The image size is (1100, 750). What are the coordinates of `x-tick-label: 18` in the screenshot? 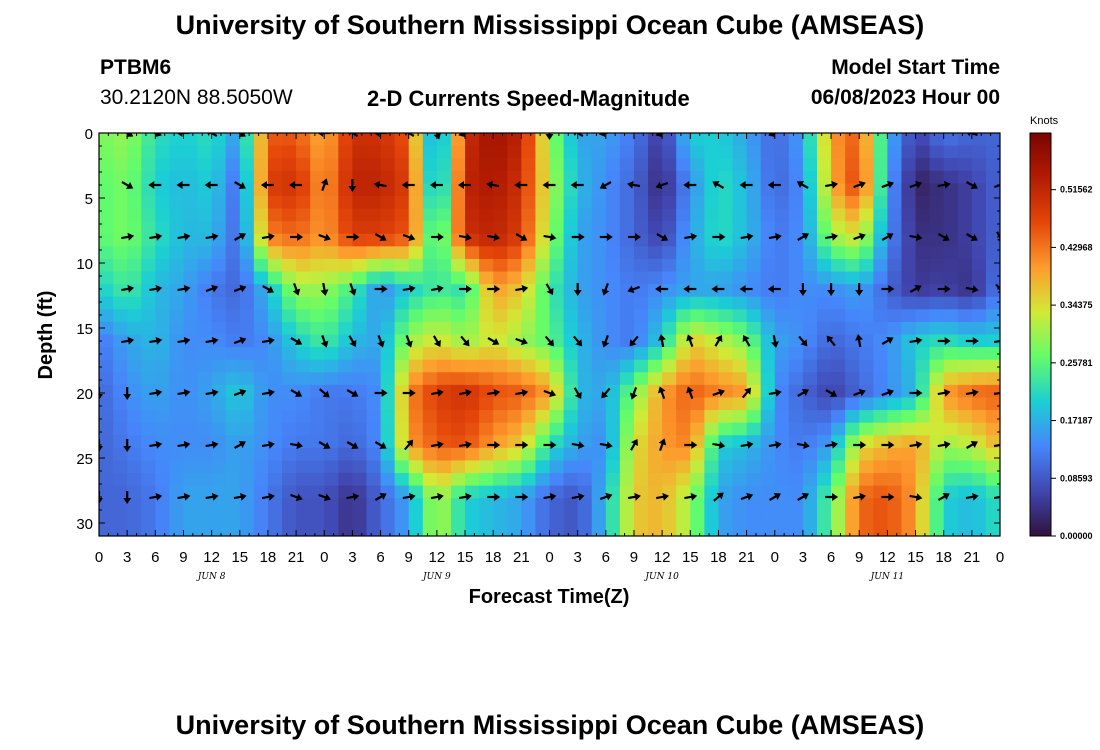 It's located at (943, 557).